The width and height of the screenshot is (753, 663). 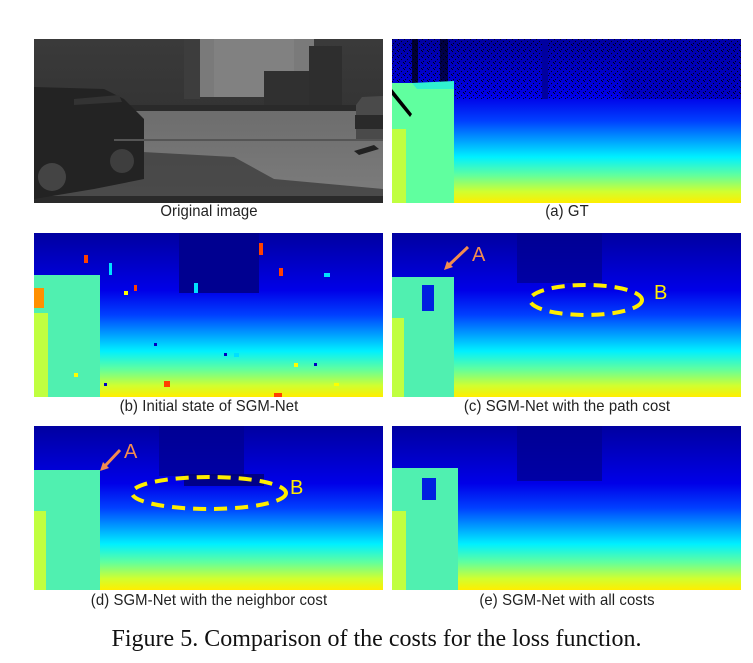 I want to click on panel-caption-a: (a) GT, so click(x=567, y=211).